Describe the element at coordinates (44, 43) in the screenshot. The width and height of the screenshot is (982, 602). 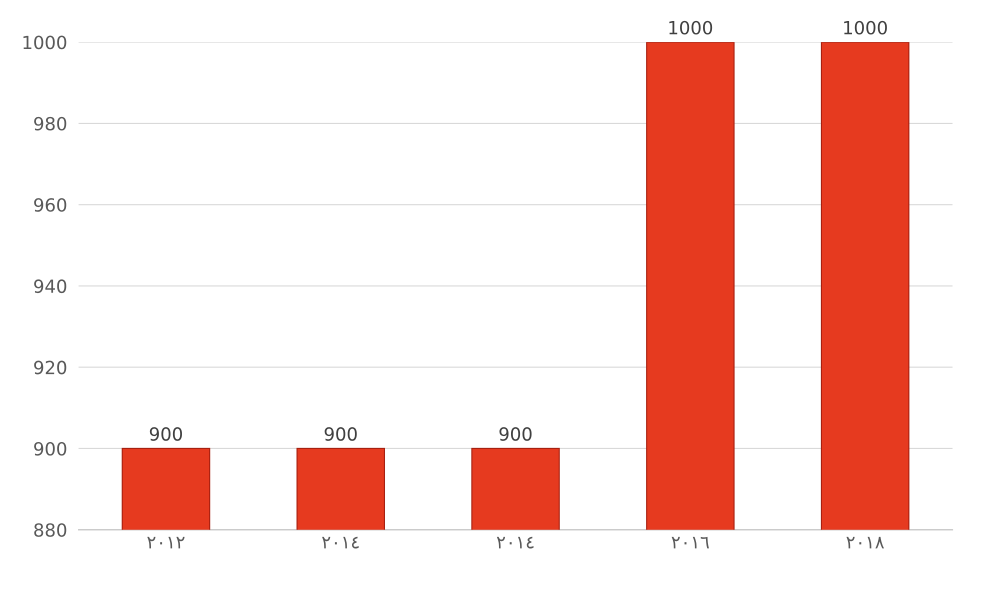
I see `y-tick-label: 1000` at that location.